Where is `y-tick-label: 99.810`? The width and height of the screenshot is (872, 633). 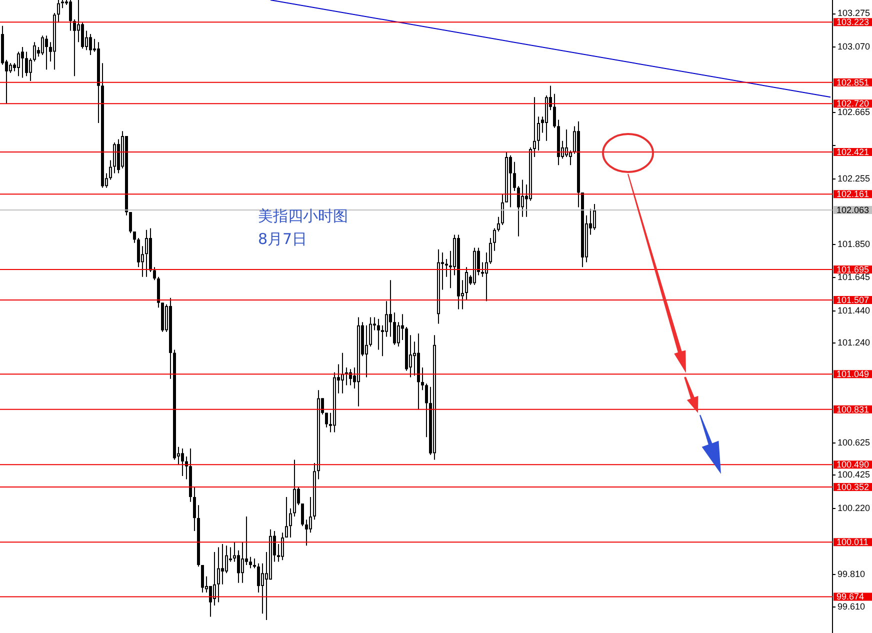 y-tick-label: 99.810 is located at coordinates (852, 574).